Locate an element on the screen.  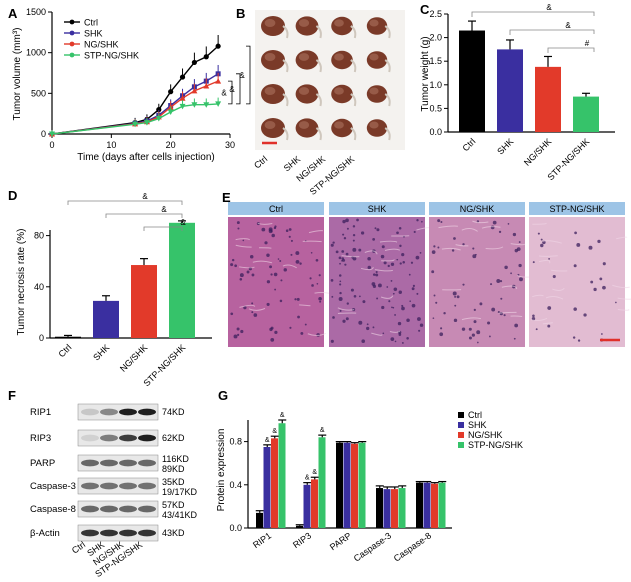
d-sig-mark: & is located at coordinates (183, 222).